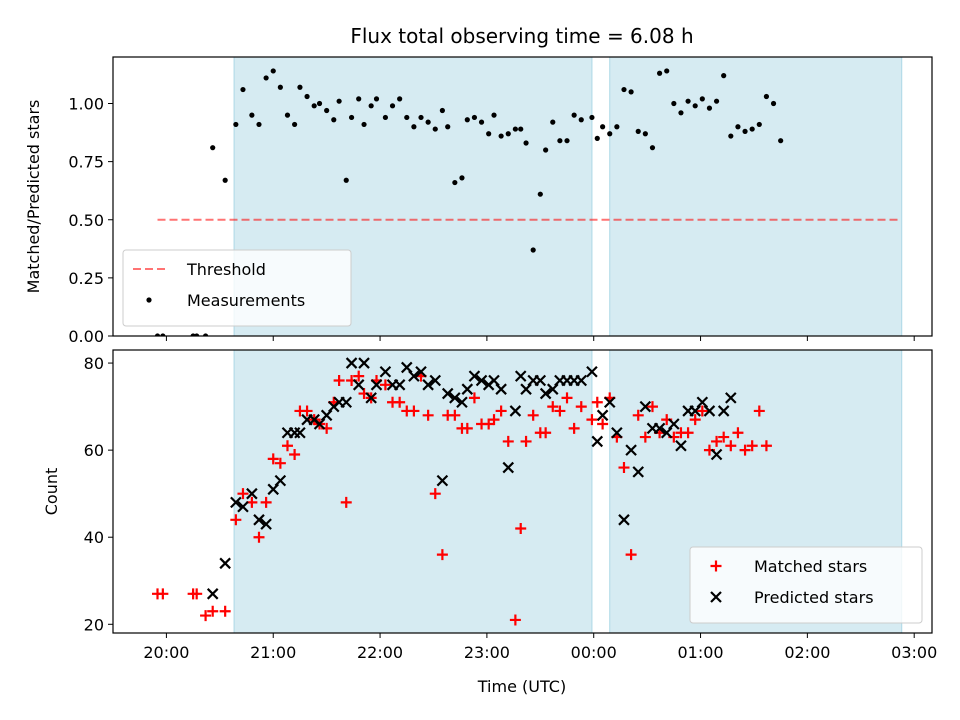  Describe the element at coordinates (94, 363) in the screenshot. I see `y-tick-label: 80` at that location.